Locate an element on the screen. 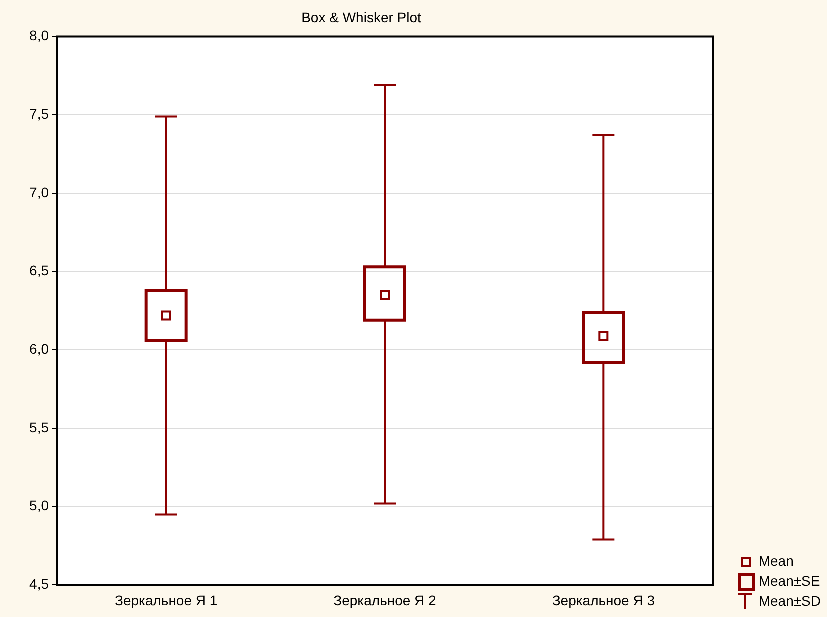  x-tick-label: Зеркальное Я 3 is located at coordinates (604, 600).